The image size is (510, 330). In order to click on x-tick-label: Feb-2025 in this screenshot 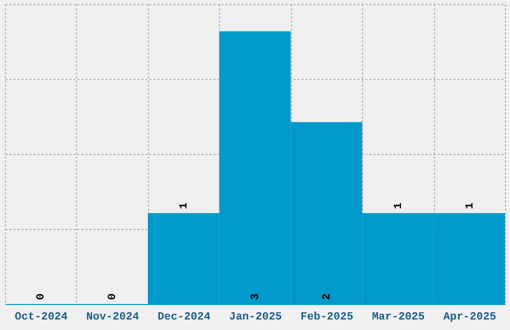, I will do `click(327, 318)`.